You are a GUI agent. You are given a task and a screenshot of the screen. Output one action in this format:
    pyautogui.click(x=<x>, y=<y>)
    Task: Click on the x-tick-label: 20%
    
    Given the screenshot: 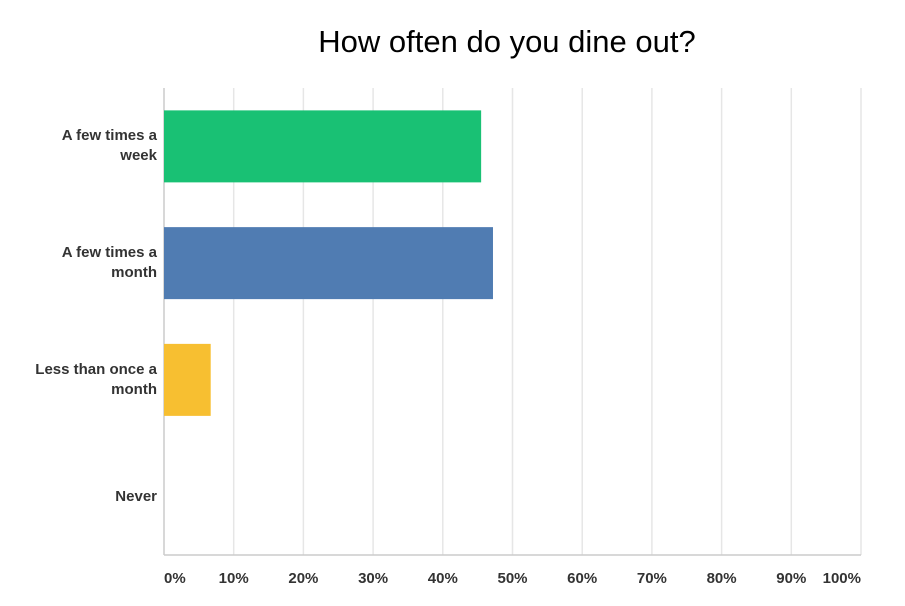 What is the action you would take?
    pyautogui.click(x=303, y=578)
    